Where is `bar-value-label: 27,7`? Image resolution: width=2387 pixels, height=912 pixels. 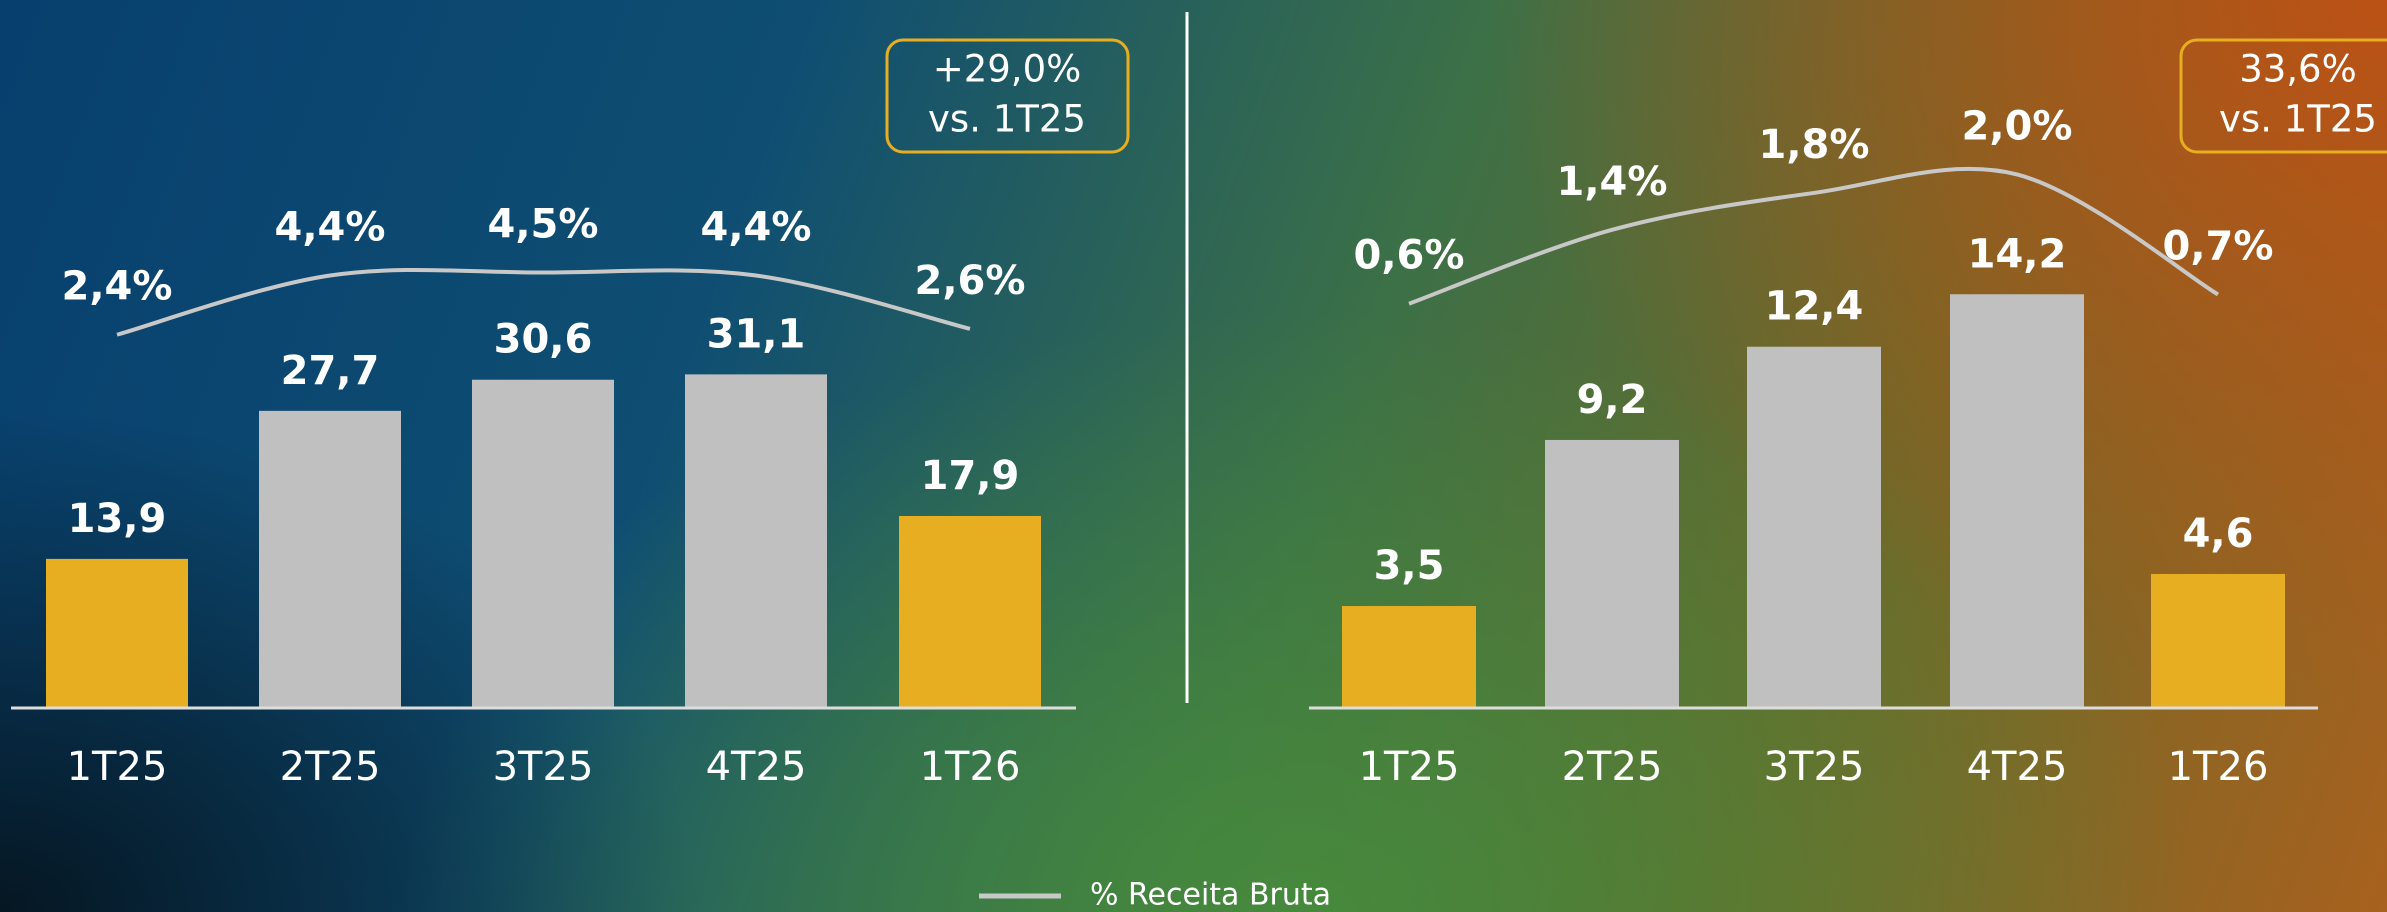
bar-value-label: 27,7 is located at coordinates (330, 371).